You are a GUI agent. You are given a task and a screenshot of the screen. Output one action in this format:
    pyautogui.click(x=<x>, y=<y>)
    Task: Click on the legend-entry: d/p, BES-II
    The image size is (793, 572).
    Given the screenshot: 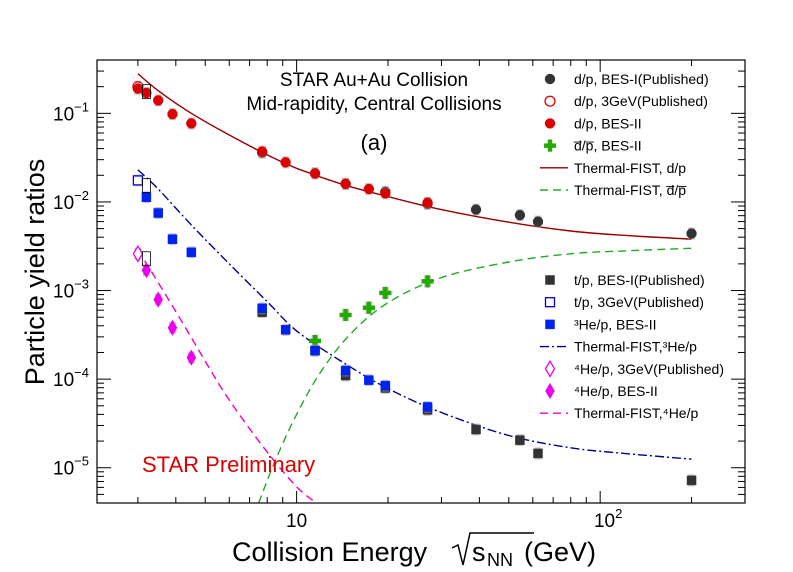 What is the action you would take?
    pyautogui.click(x=593, y=123)
    